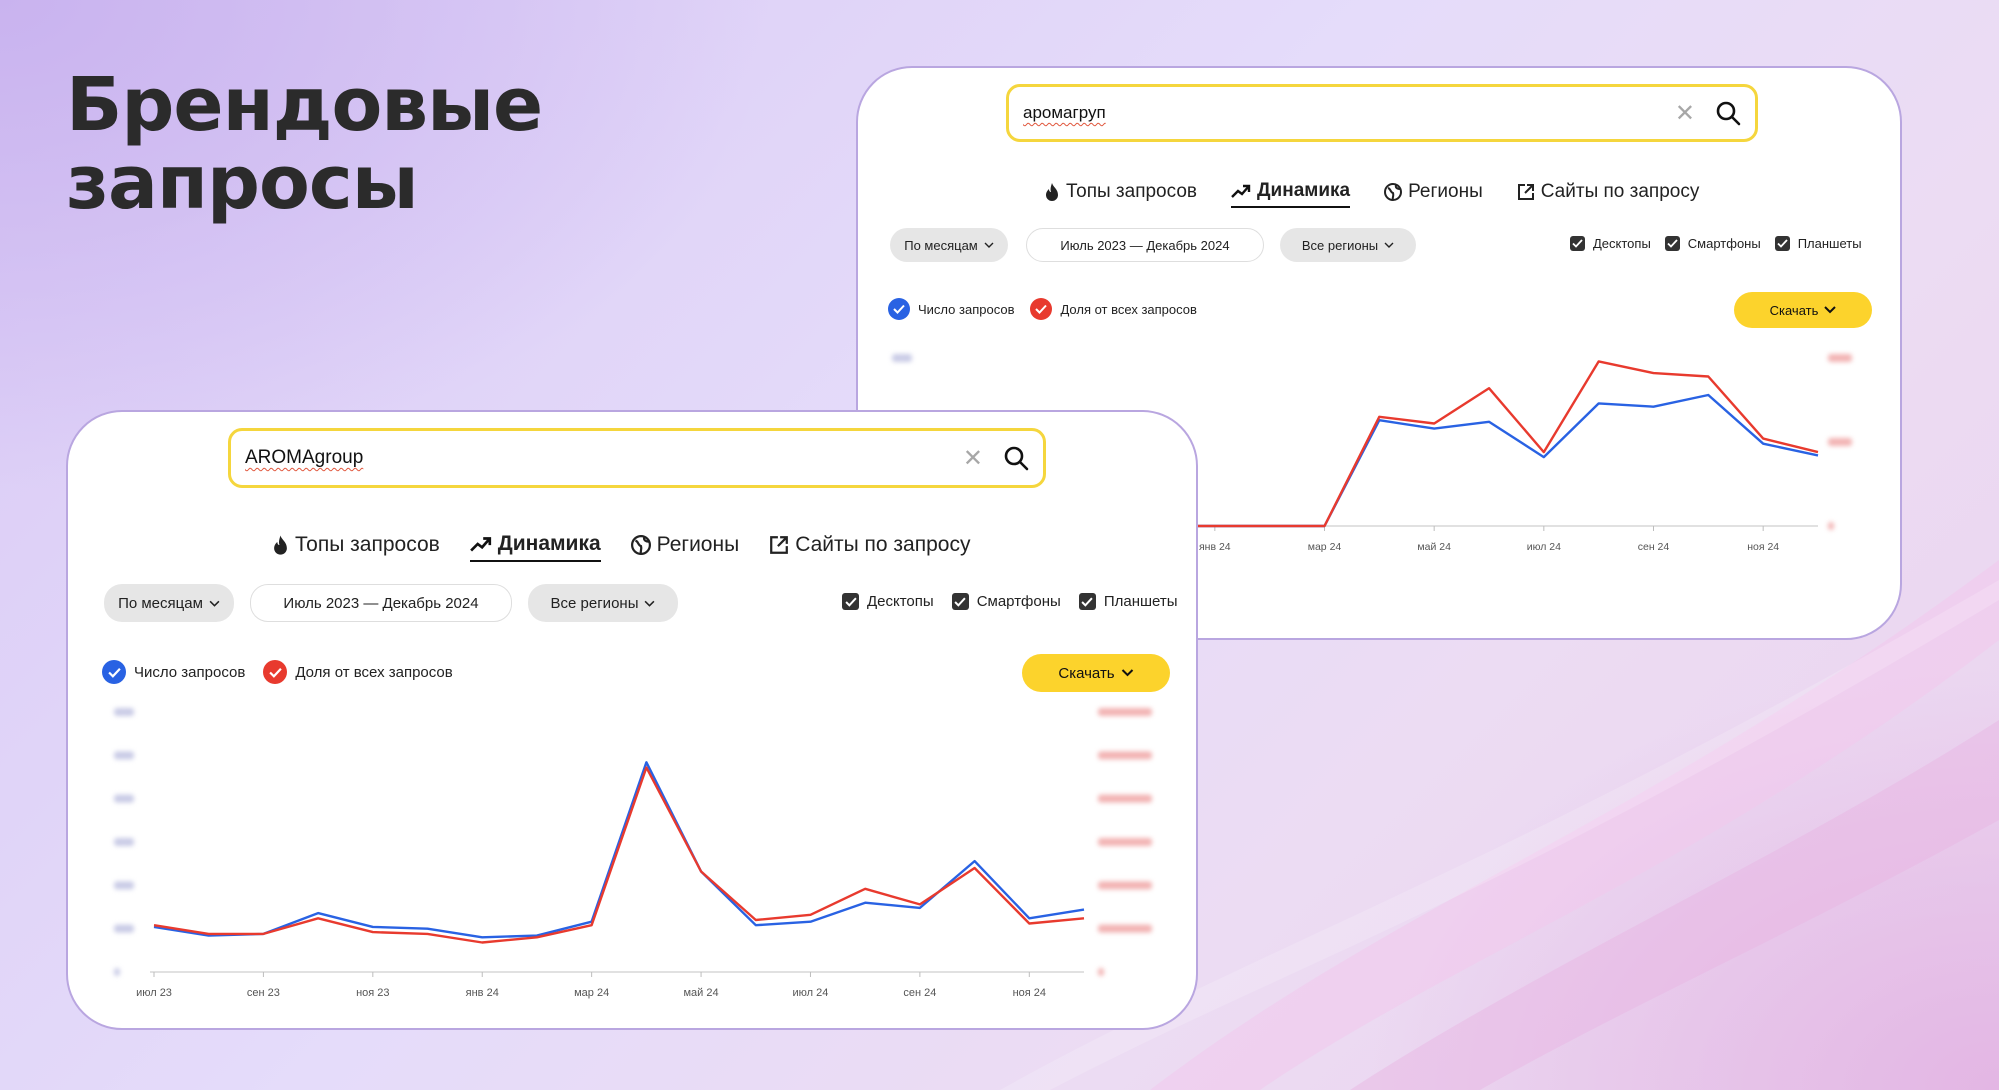 This screenshot has width=1999, height=1090. Describe the element at coordinates (966, 309) in the screenshot. I see `legend-label: Число запросов` at that location.